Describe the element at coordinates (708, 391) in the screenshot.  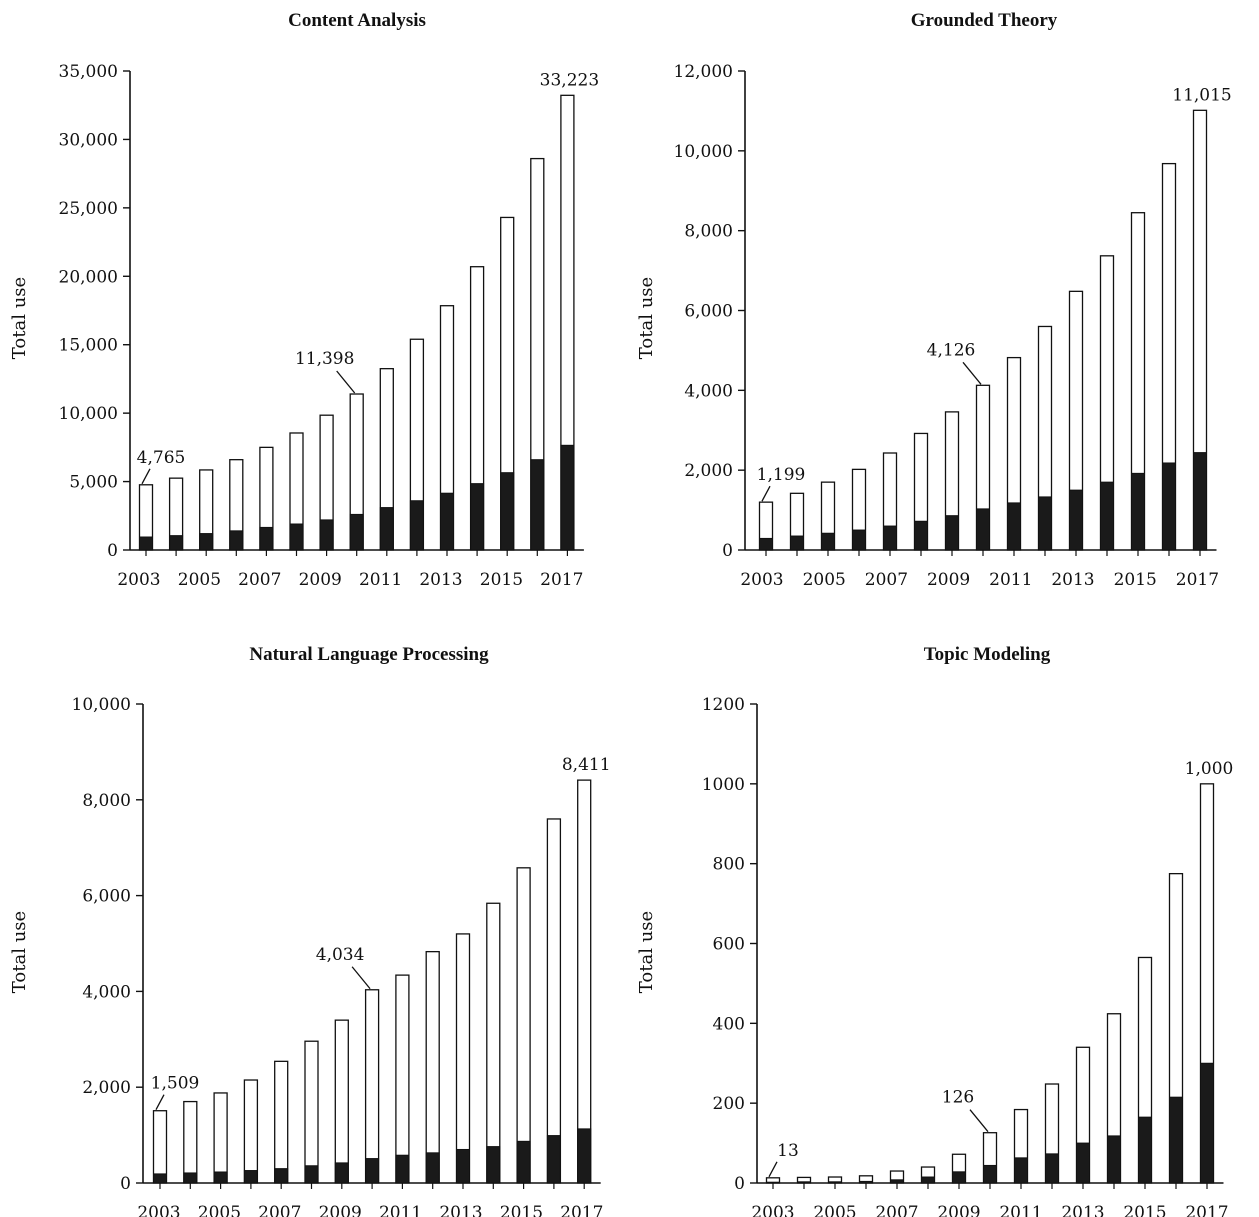
I see `y-tick-label: 4,000` at that location.